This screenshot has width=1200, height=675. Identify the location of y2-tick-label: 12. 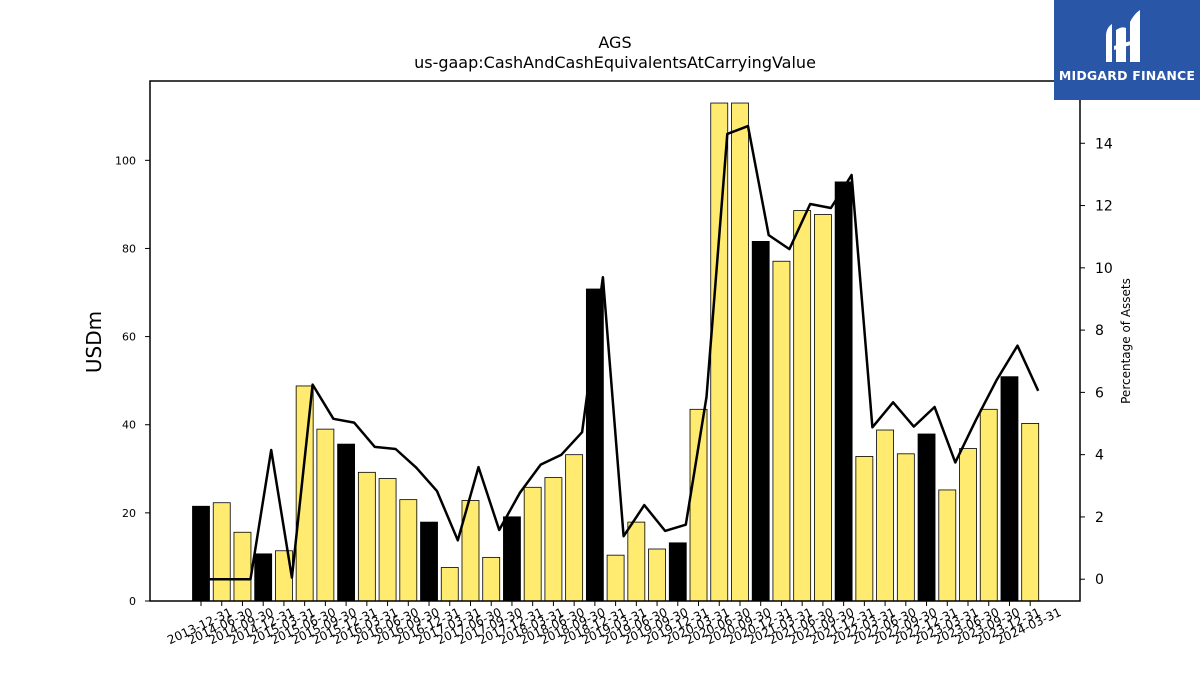
(1104, 207).